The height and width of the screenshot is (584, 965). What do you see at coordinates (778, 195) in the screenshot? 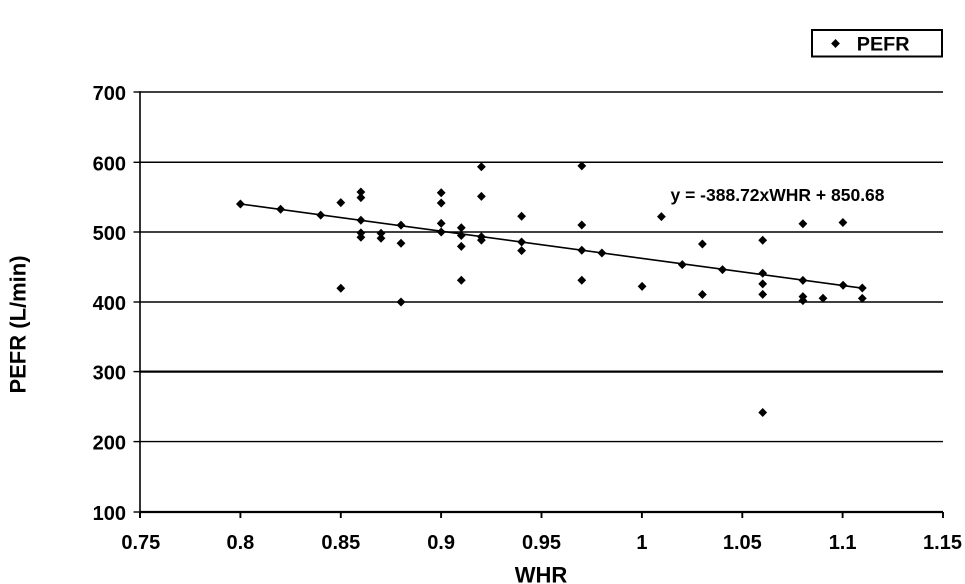
I see `svg-text: y = -388.72xWHR + 850.68` at bounding box center [778, 195].